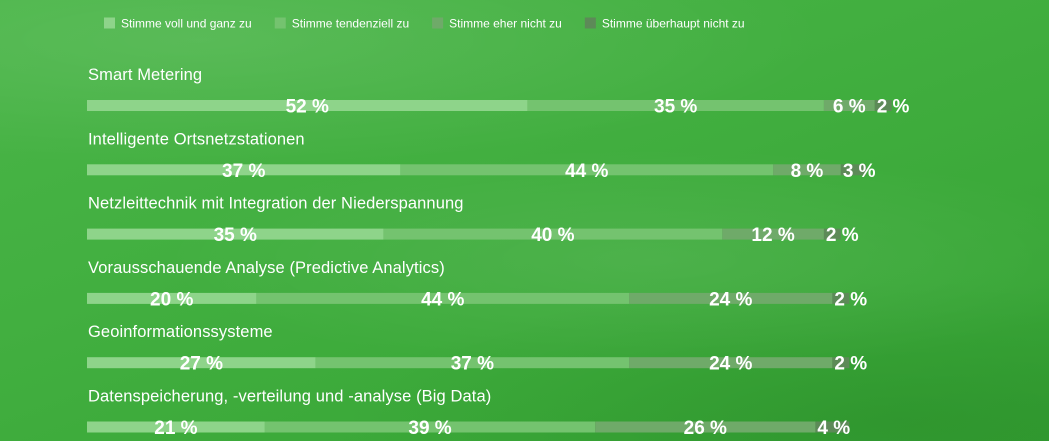 Image resolution: width=1049 pixels, height=441 pixels. I want to click on value-label: 6 %, so click(849, 107).